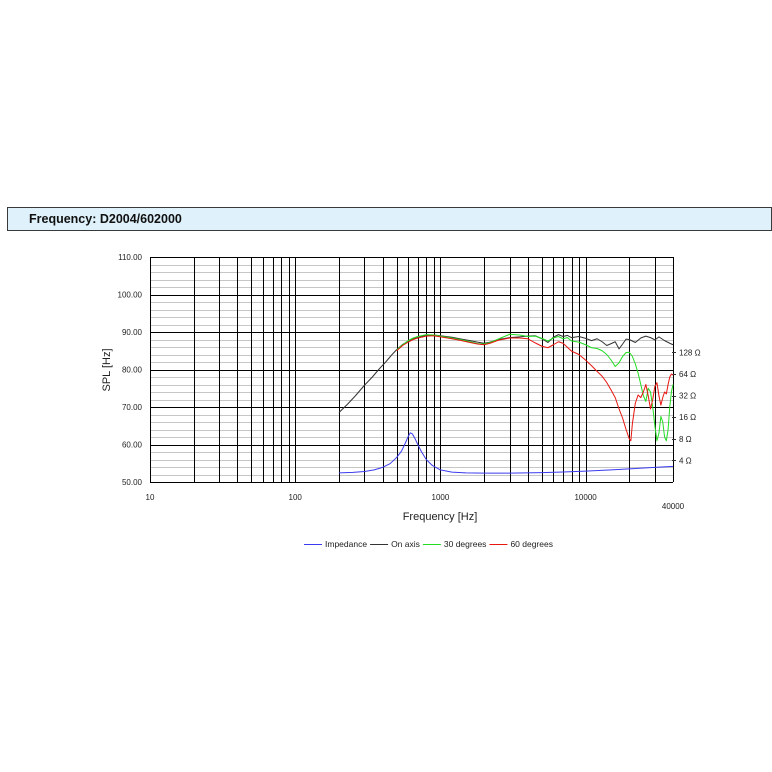 This screenshot has width=772, height=772. What do you see at coordinates (389, 219) in the screenshot?
I see `section-header: Frequency: D2004/602000` at bounding box center [389, 219].